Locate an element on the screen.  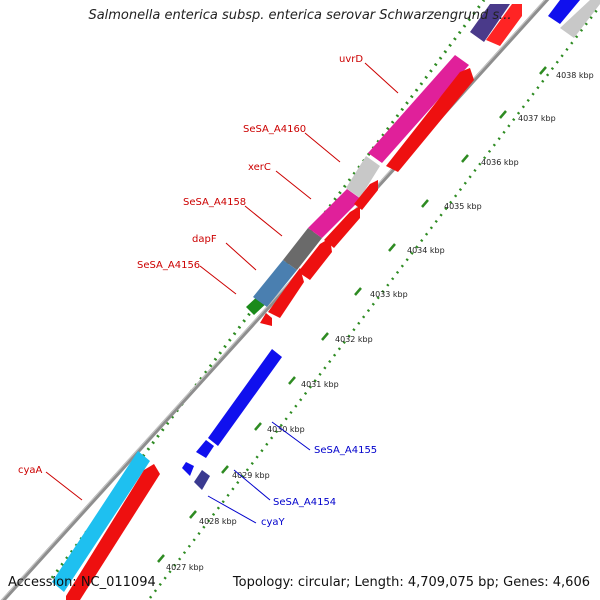
leader-sesa-a4158 is located at coordinates (263, 221).